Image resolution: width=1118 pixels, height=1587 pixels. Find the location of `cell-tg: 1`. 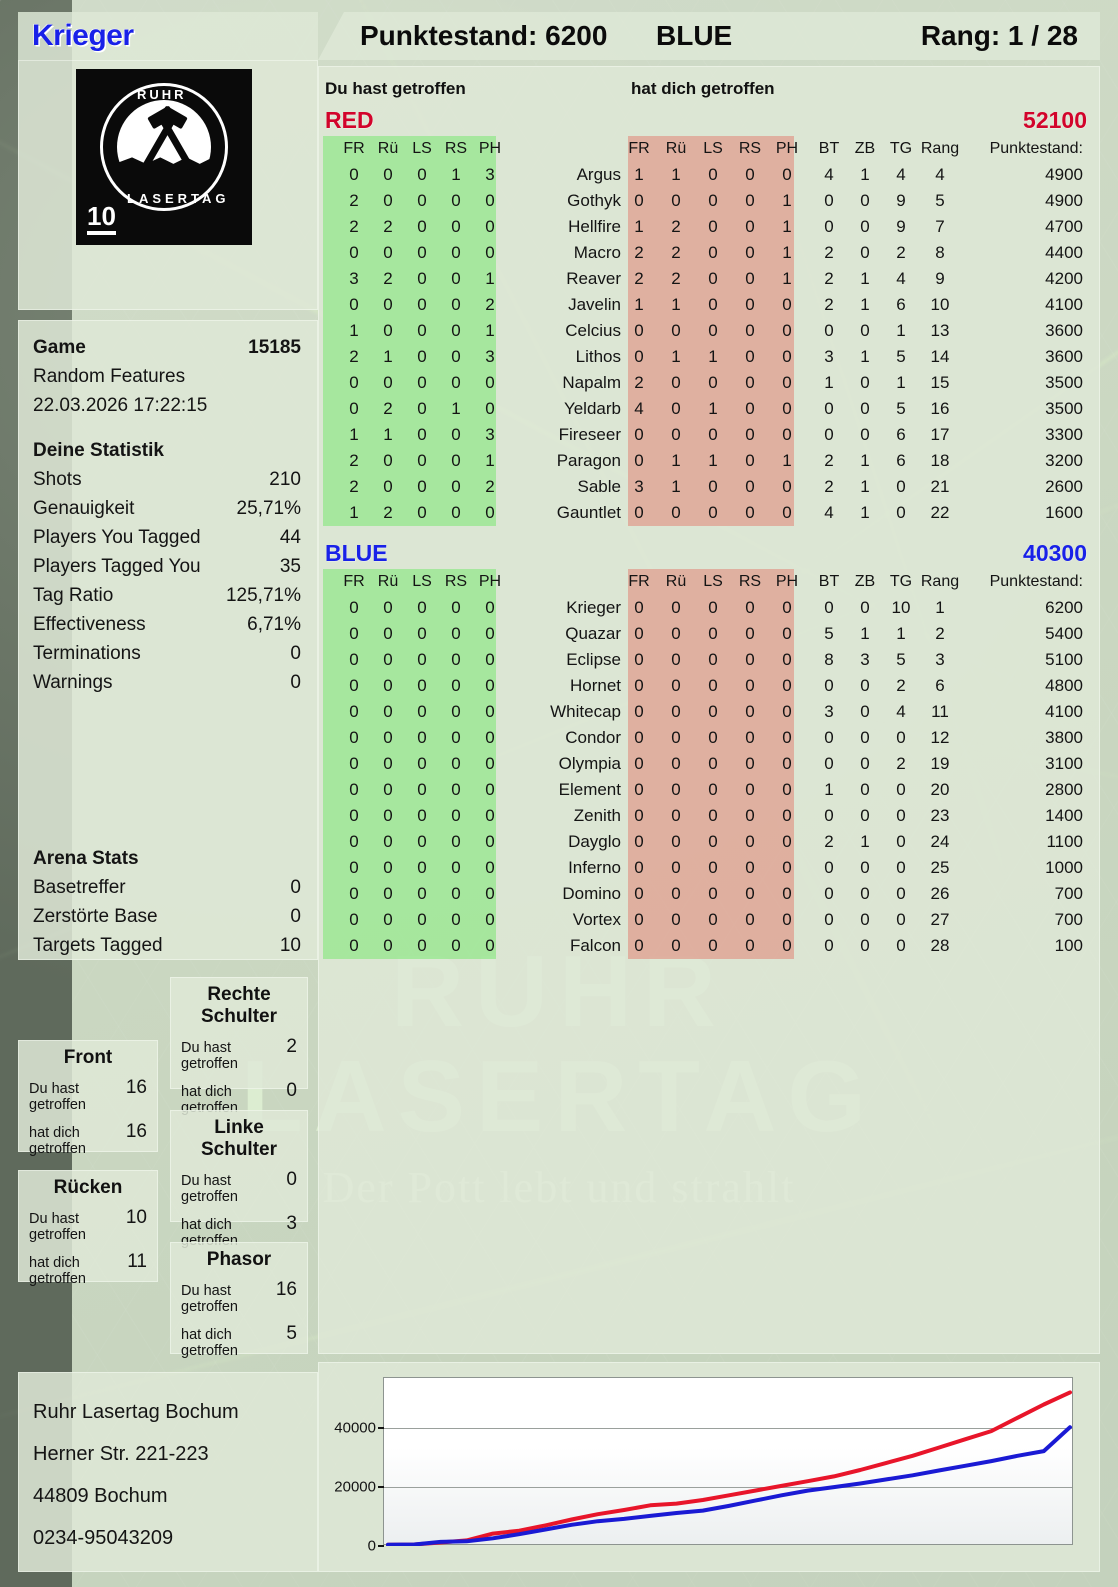

cell-tg: 1 is located at coordinates (901, 330).